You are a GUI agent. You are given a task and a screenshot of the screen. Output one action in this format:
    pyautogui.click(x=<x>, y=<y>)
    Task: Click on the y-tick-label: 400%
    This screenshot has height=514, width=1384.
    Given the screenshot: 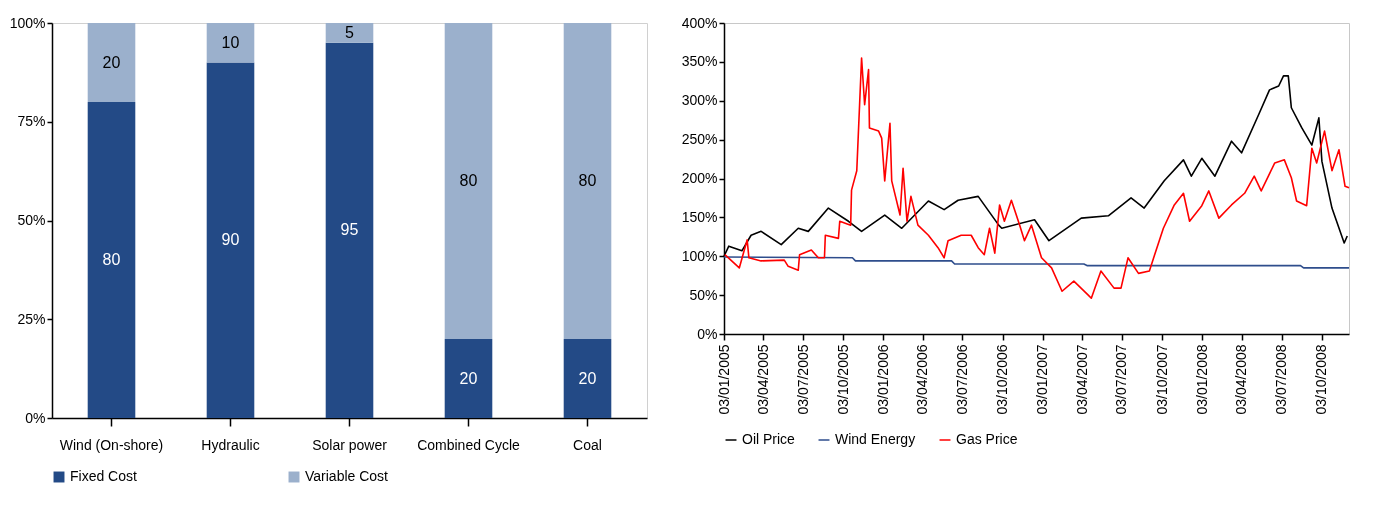 What is the action you would take?
    pyautogui.click(x=699, y=22)
    